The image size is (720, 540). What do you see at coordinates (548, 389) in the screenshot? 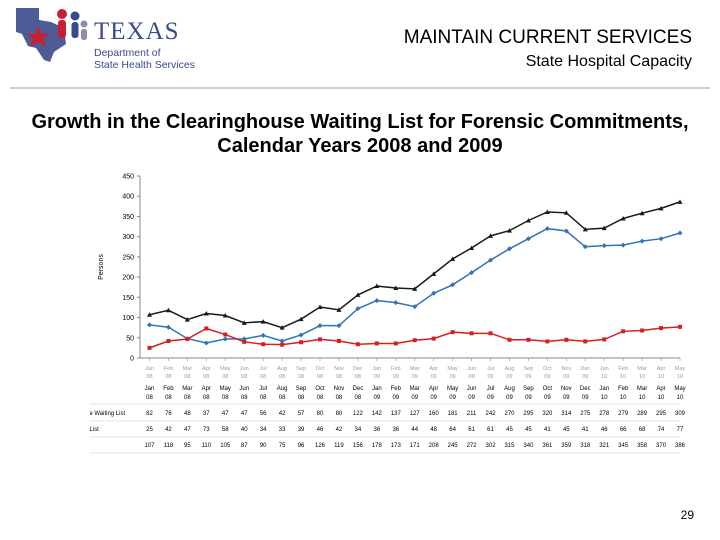
I see `table-header-month: Oct` at bounding box center [548, 389].